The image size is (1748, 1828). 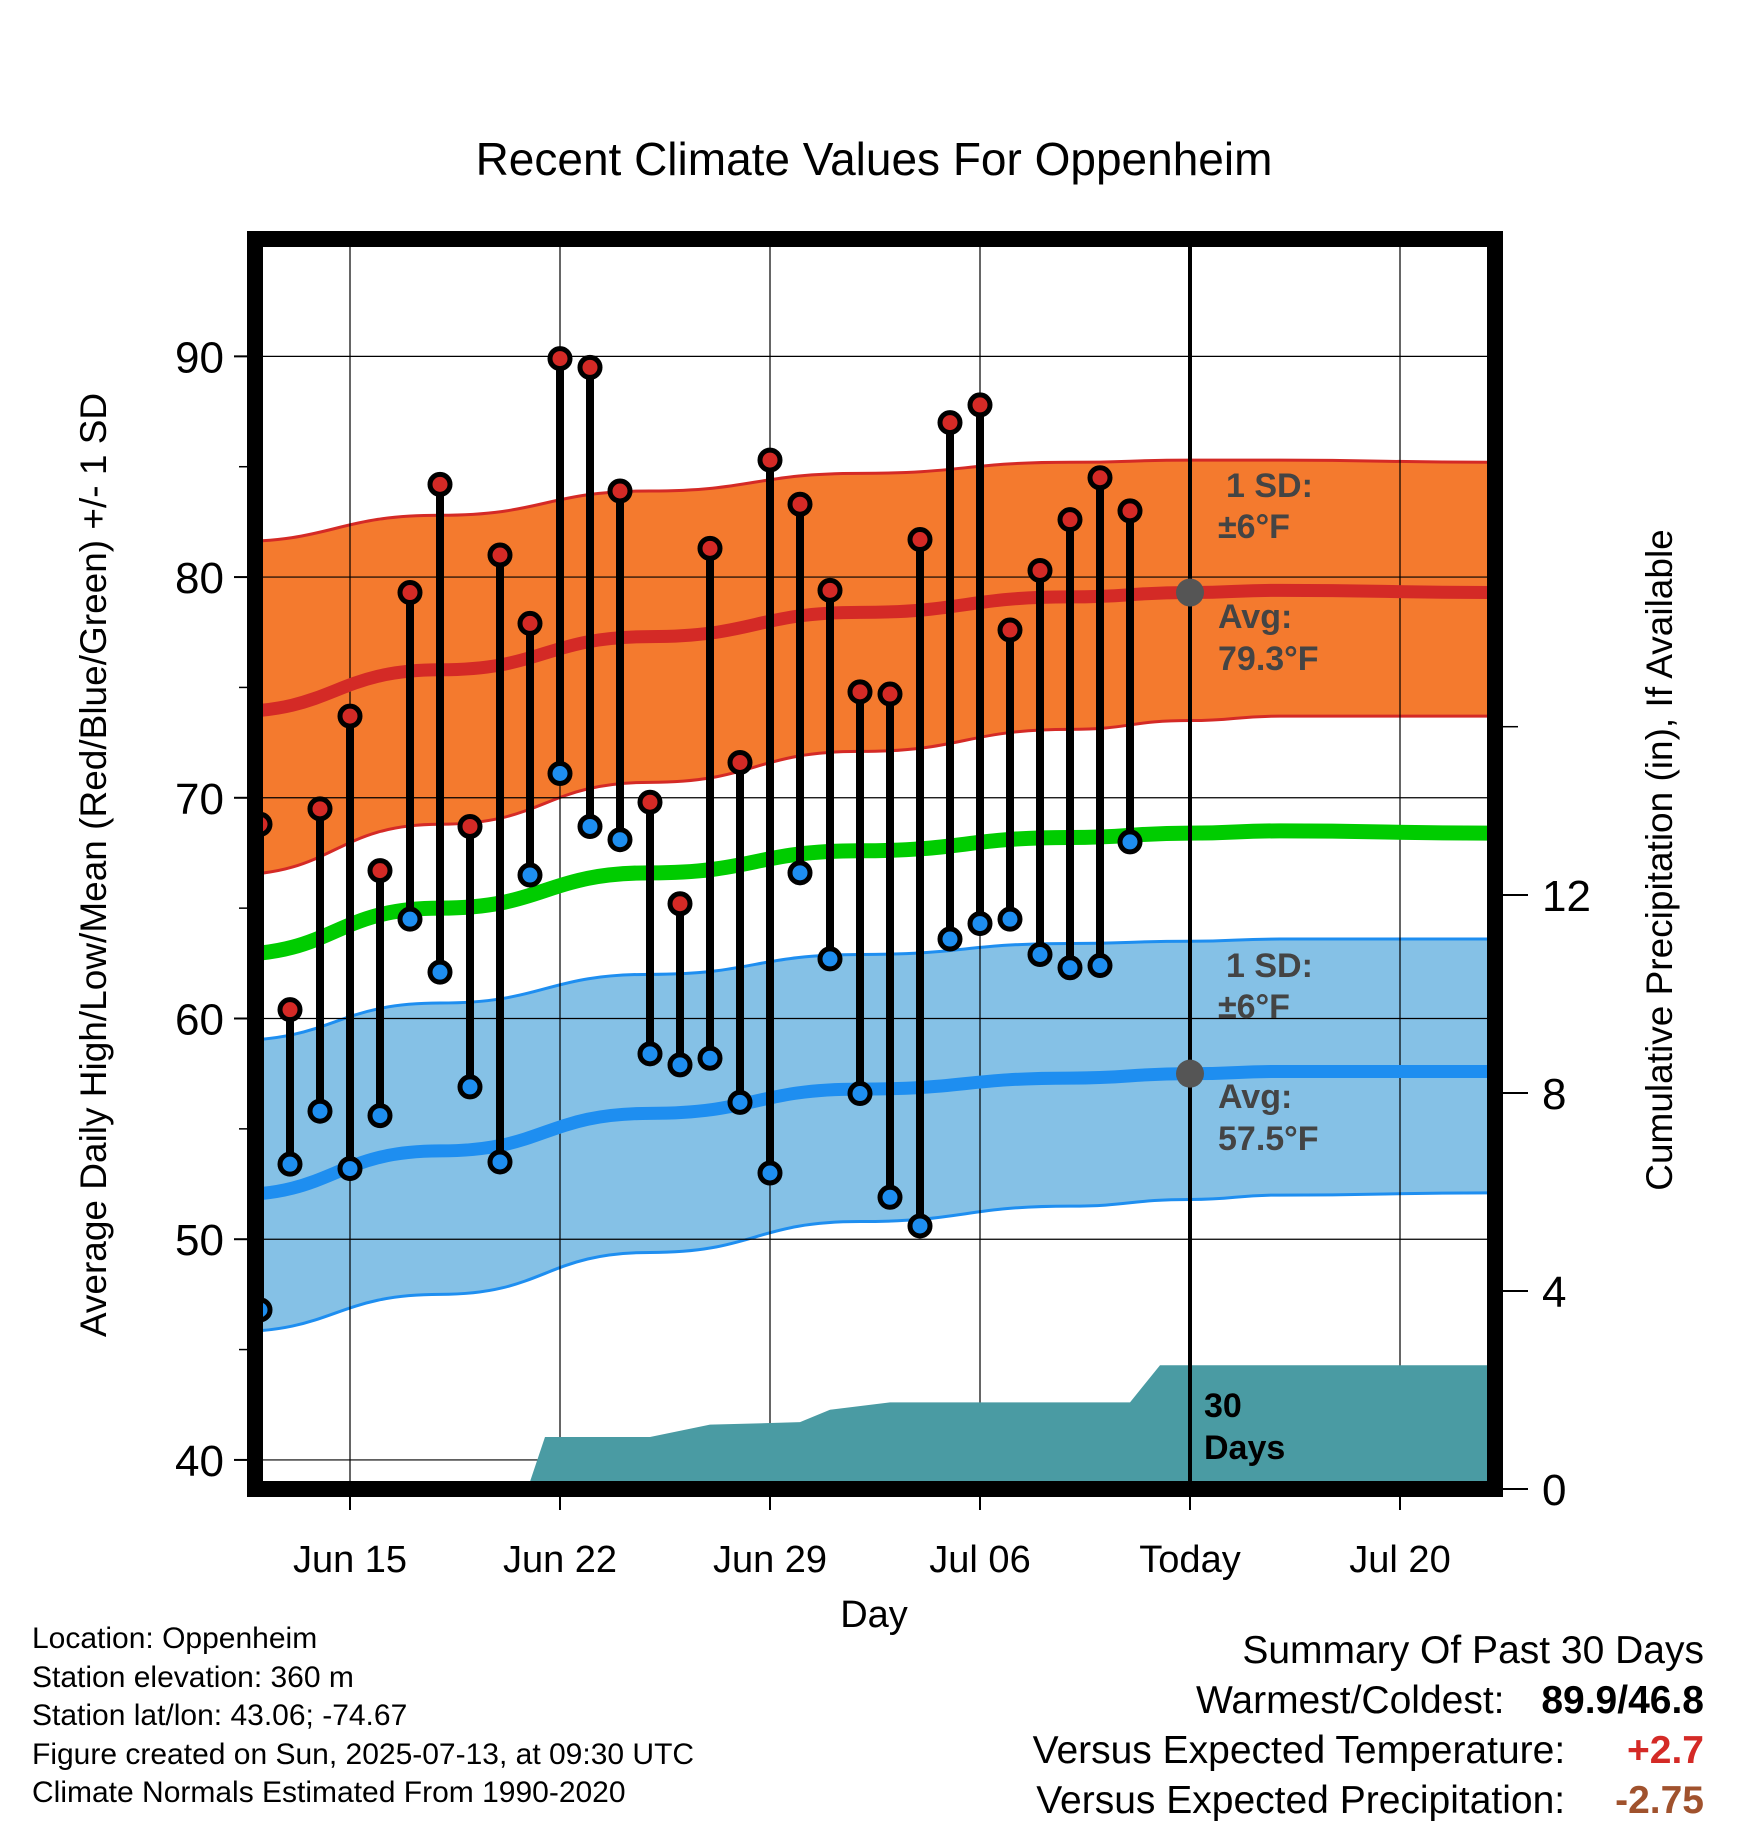 I want to click on temp-anomaly-label: Versus Expected Temperature:, so click(x=1299, y=1750).